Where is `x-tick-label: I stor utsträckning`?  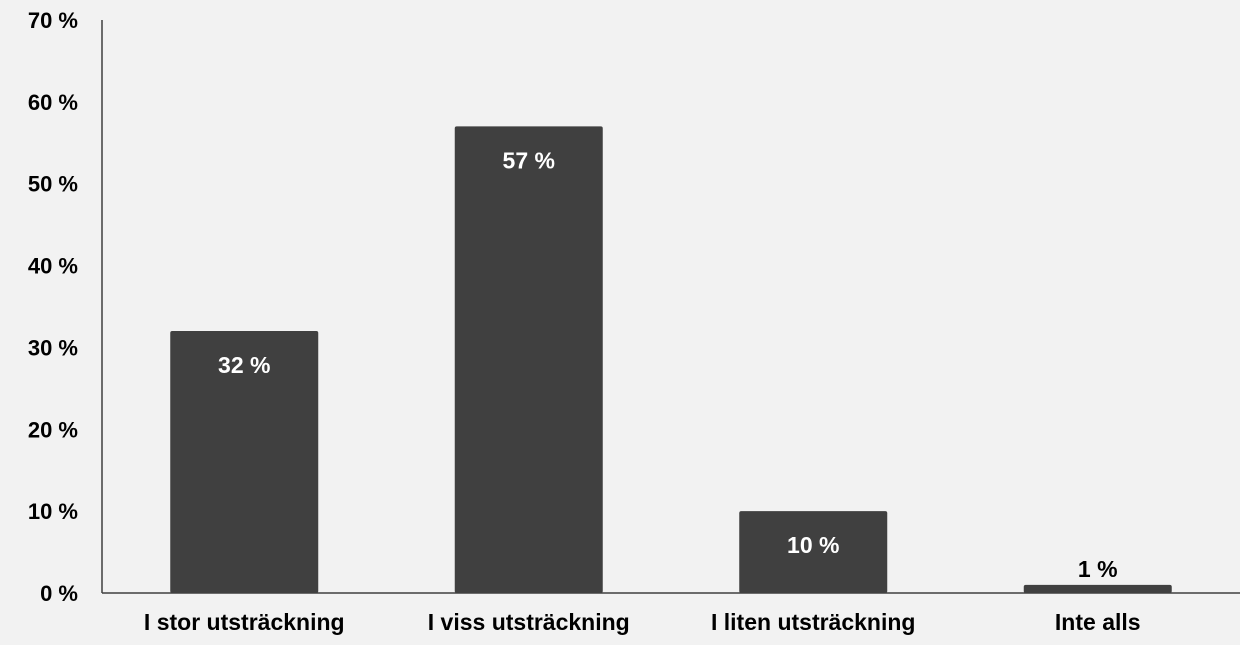
x-tick-label: I stor utsträckning is located at coordinates (244, 622).